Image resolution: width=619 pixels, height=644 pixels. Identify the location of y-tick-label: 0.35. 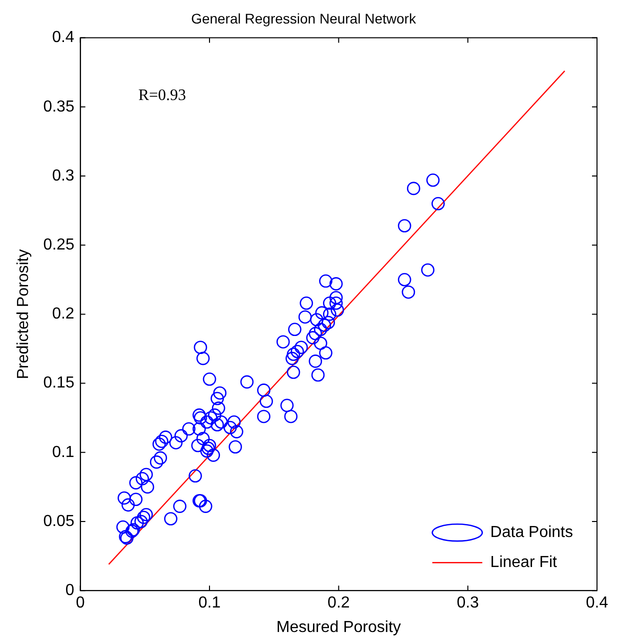
(58, 107).